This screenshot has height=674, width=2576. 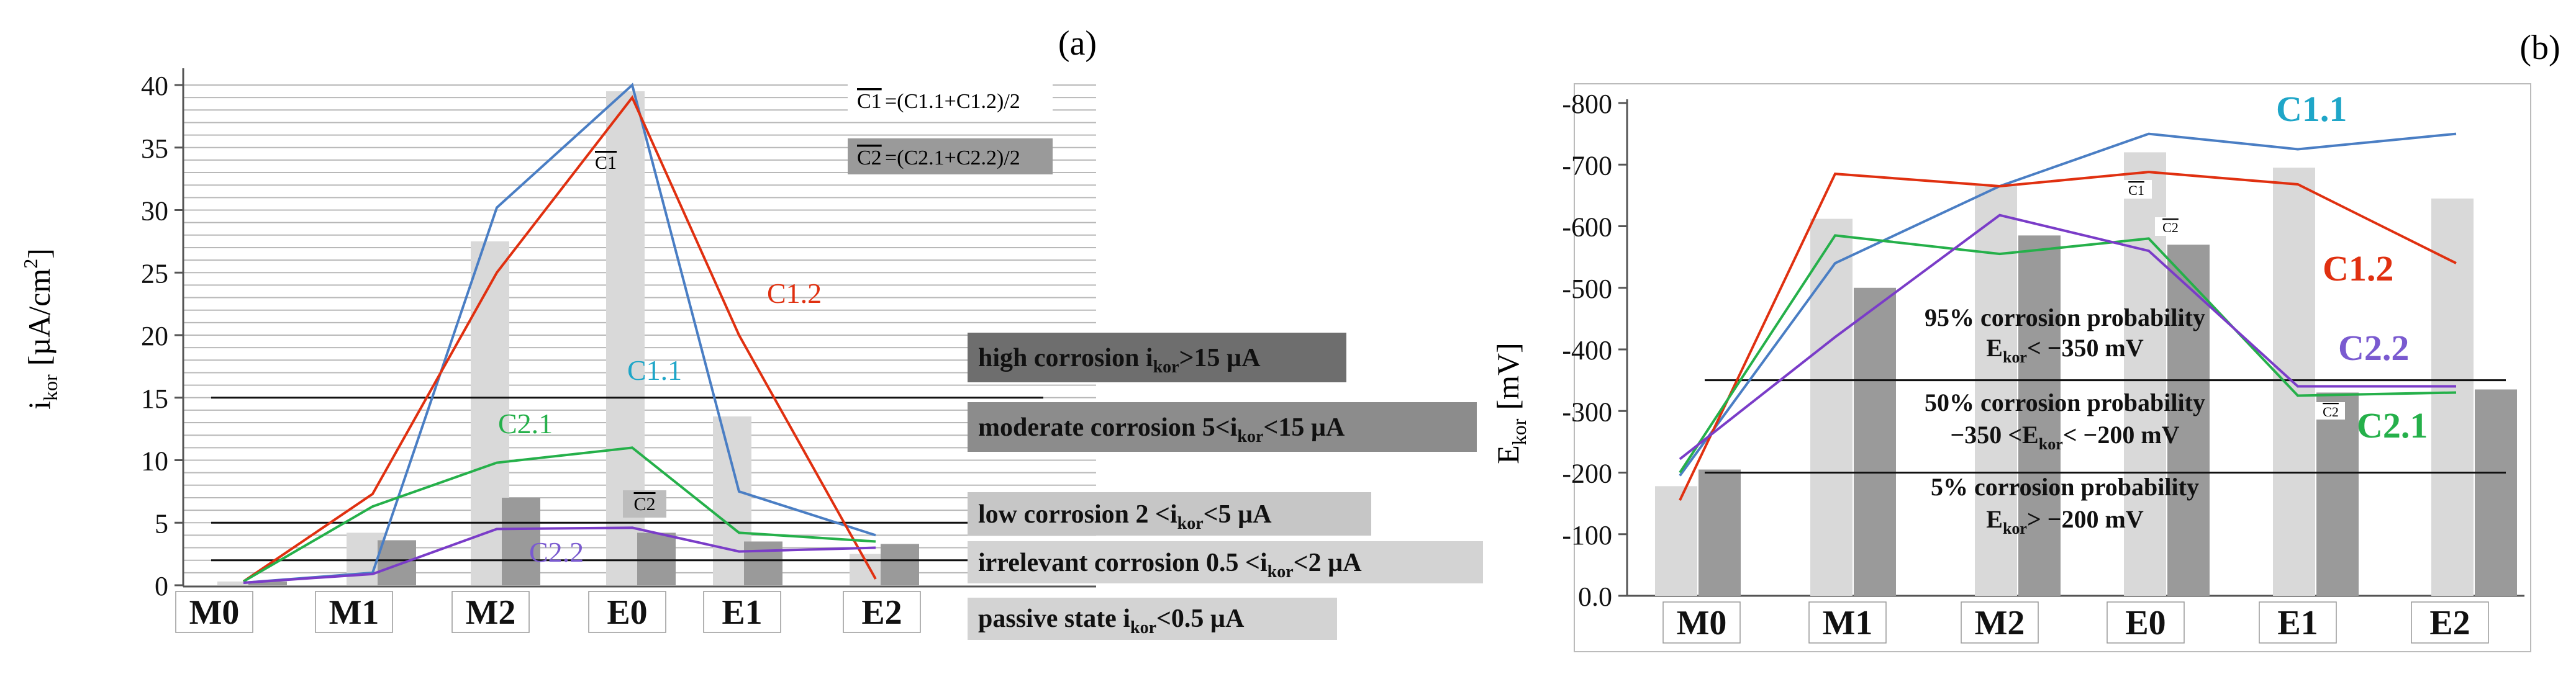 I want to click on zone-low-box, so click(x=1169, y=514).